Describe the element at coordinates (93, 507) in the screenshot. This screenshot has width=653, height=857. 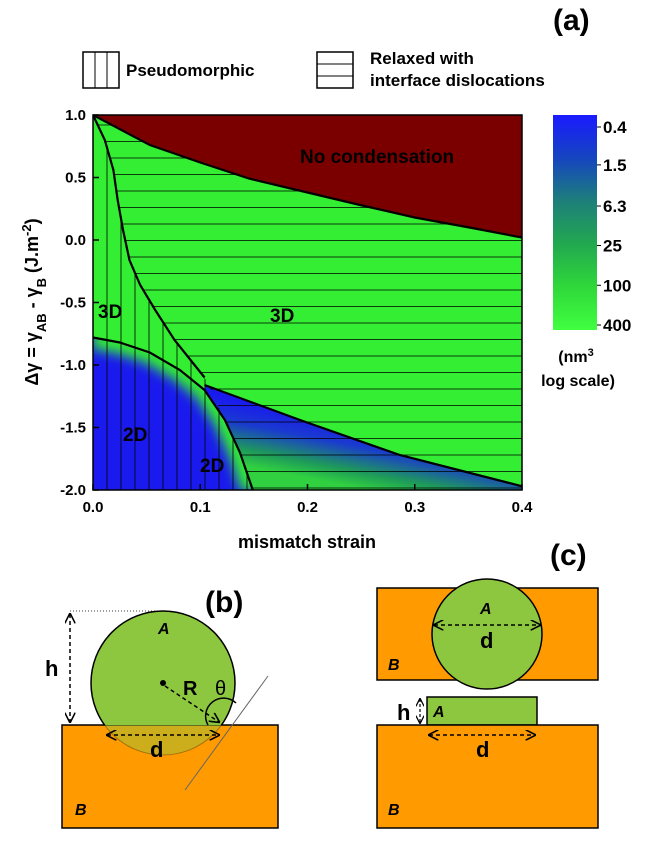
I see `x-tick-label: 0.0` at that location.